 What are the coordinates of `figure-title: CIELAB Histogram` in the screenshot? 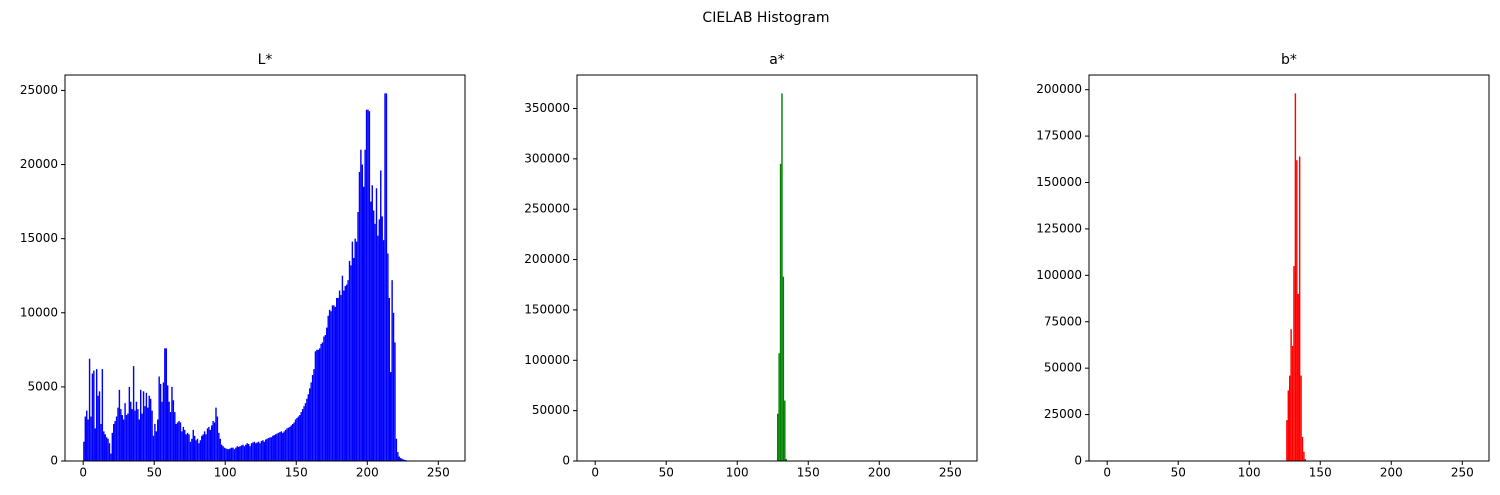 It's located at (765, 18).